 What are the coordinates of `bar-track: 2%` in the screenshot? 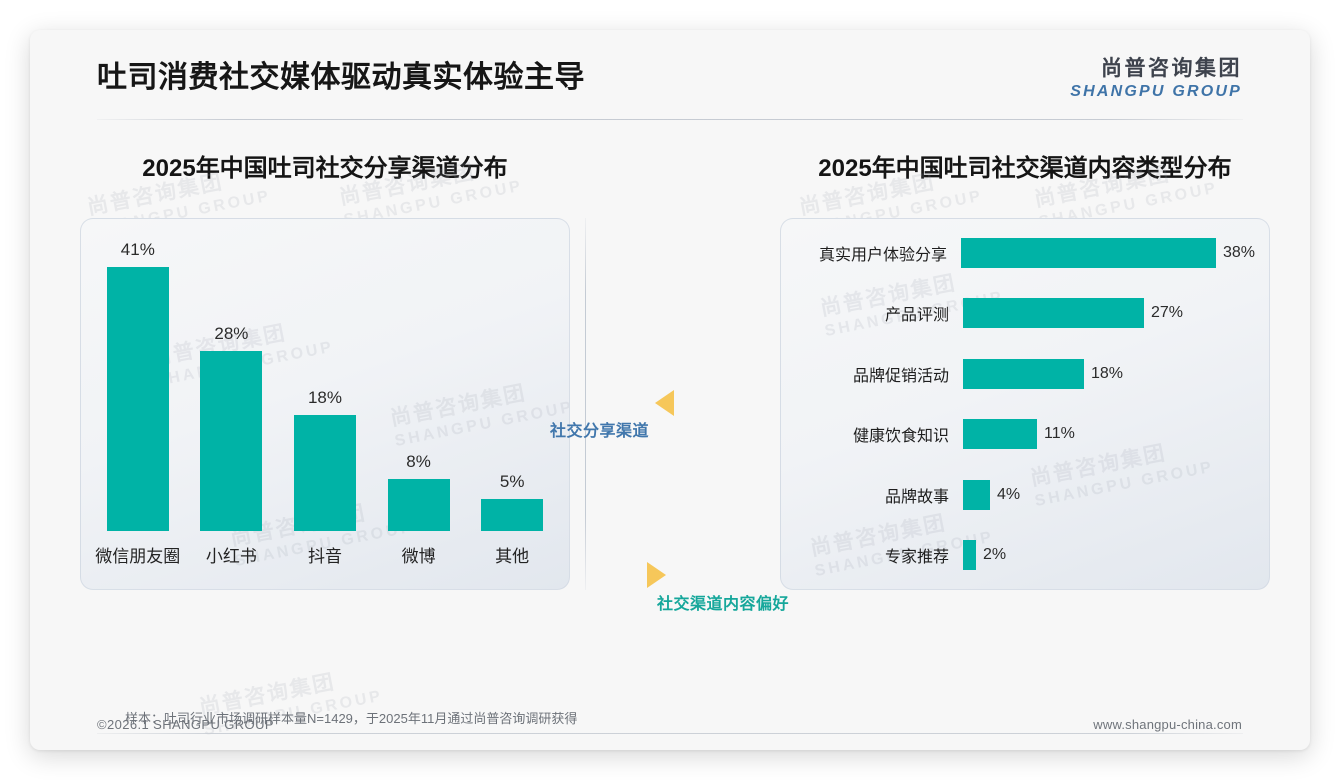 It's located at (1109, 554).